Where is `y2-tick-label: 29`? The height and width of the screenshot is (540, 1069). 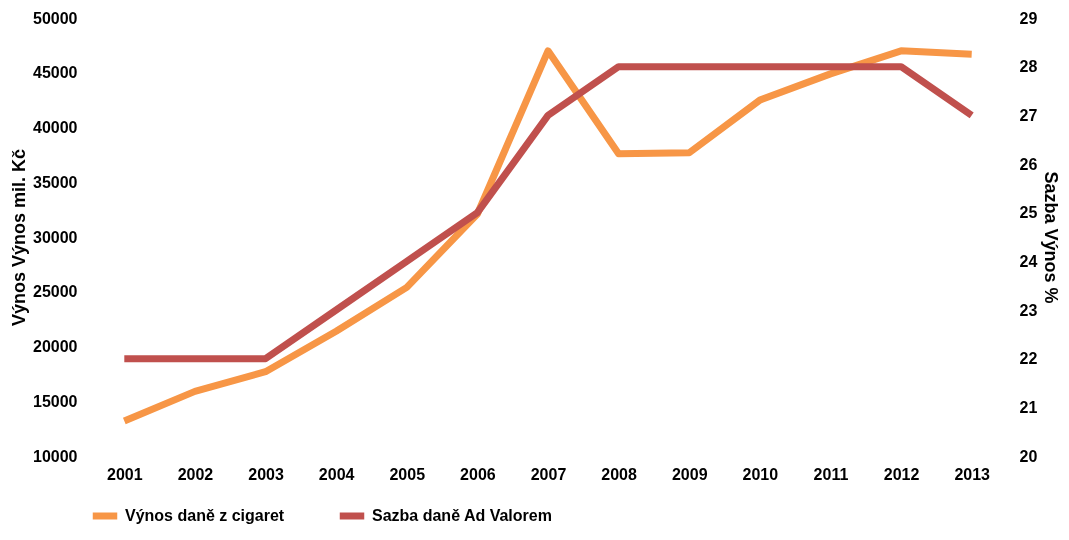 y2-tick-label: 29 is located at coordinates (1028, 18).